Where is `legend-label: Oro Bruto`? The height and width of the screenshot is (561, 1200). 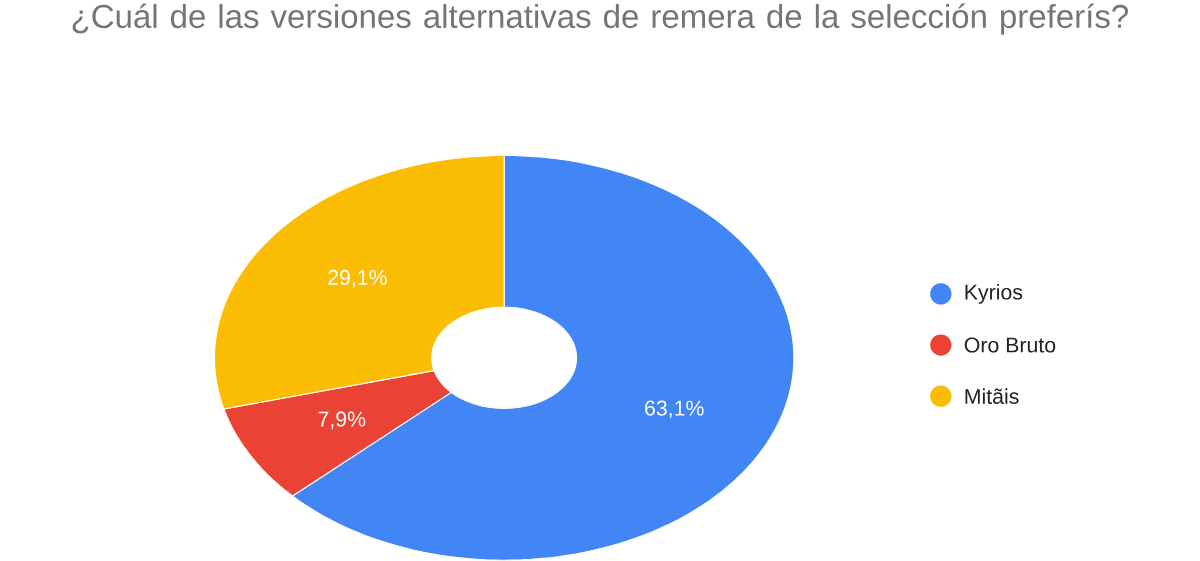 legend-label: Oro Bruto is located at coordinates (1010, 345).